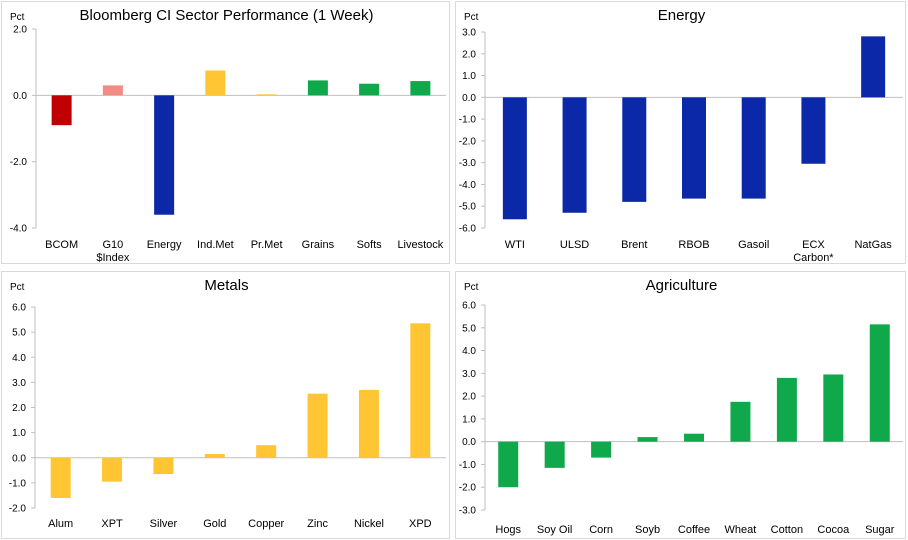 This screenshot has width=908, height=540. Describe the element at coordinates (634, 245) in the screenshot. I see `category-label: Brent` at that location.